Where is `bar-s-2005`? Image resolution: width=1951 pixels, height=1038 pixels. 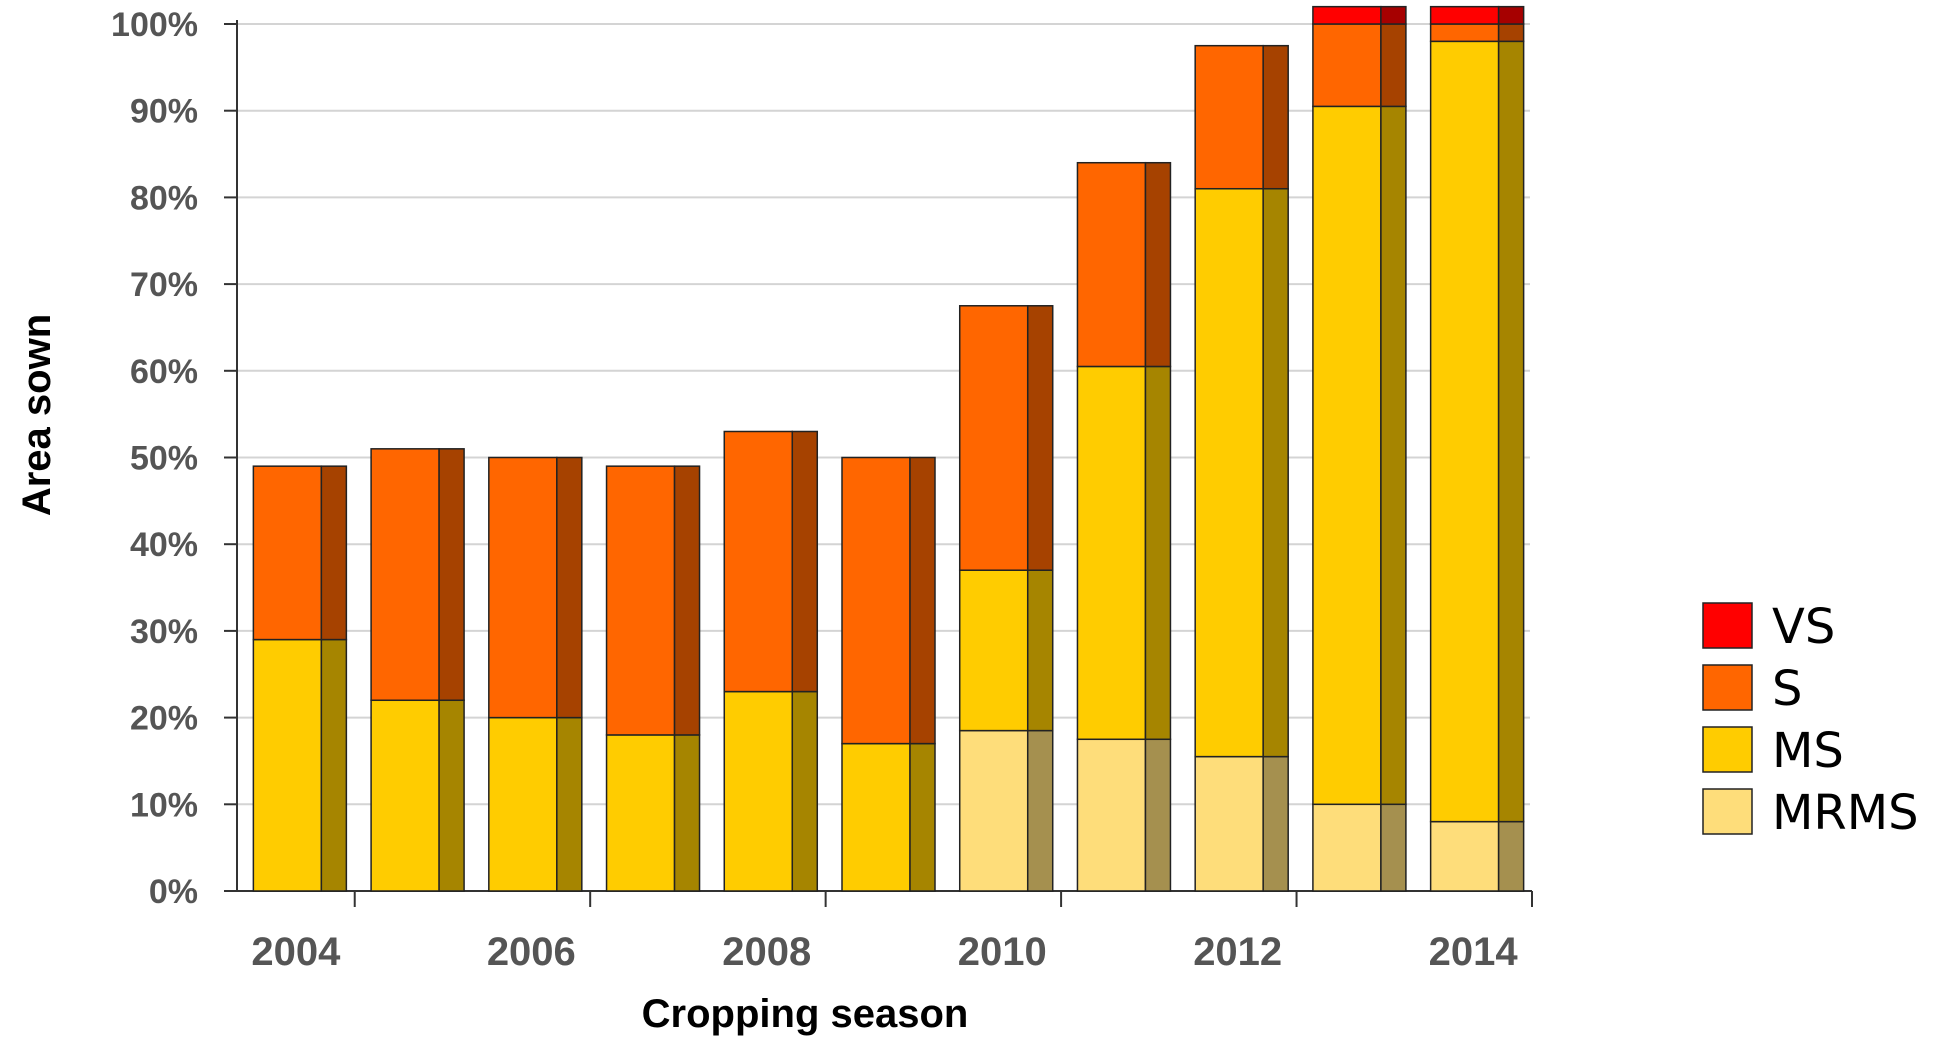 bar-s-2005 is located at coordinates (417, 575).